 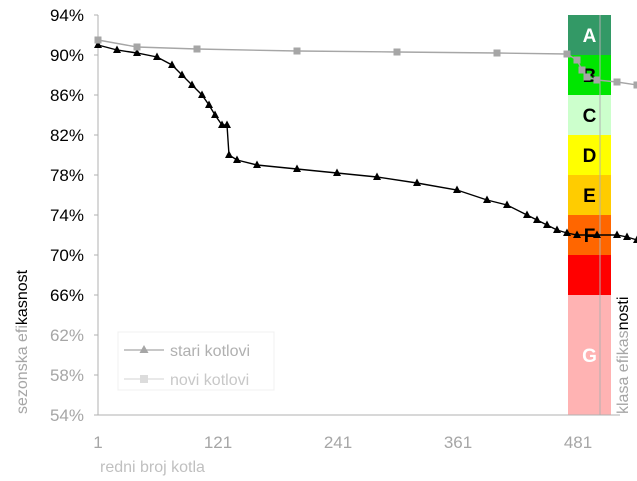 I want to click on x-tick-label: 1, so click(x=97, y=442).